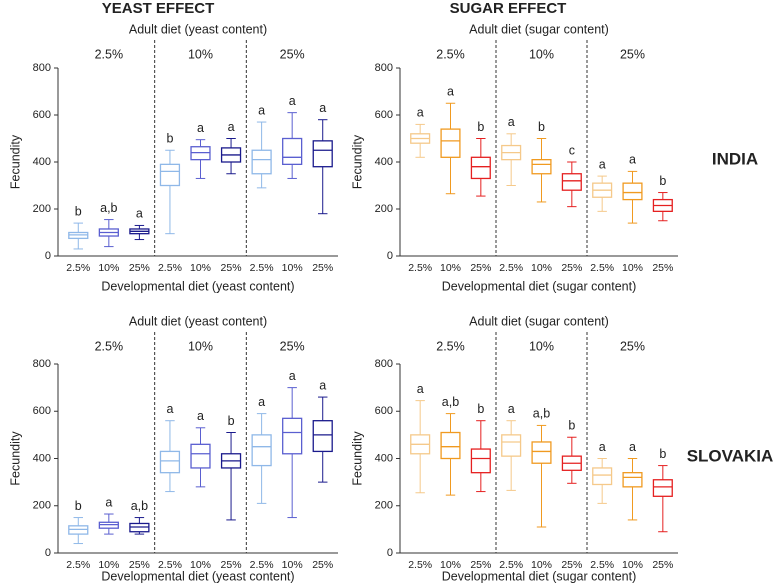 The width and height of the screenshot is (778, 584). Describe the element at coordinates (508, 8) in the screenshot. I see `column-title: SUGAR EFFECT` at that location.